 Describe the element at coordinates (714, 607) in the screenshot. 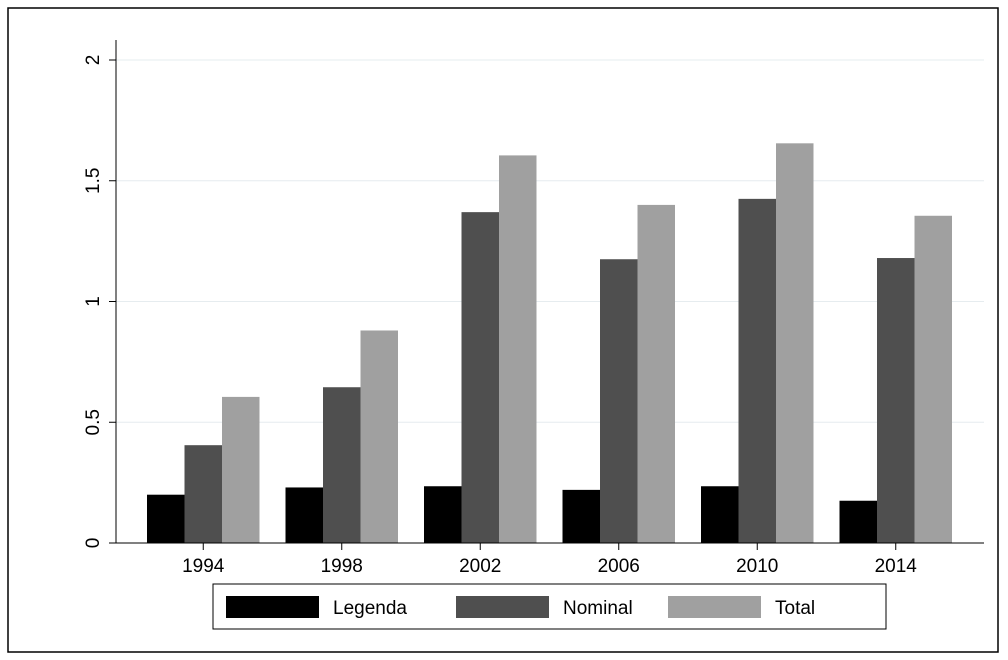

I see `legend-swatch-total` at that location.